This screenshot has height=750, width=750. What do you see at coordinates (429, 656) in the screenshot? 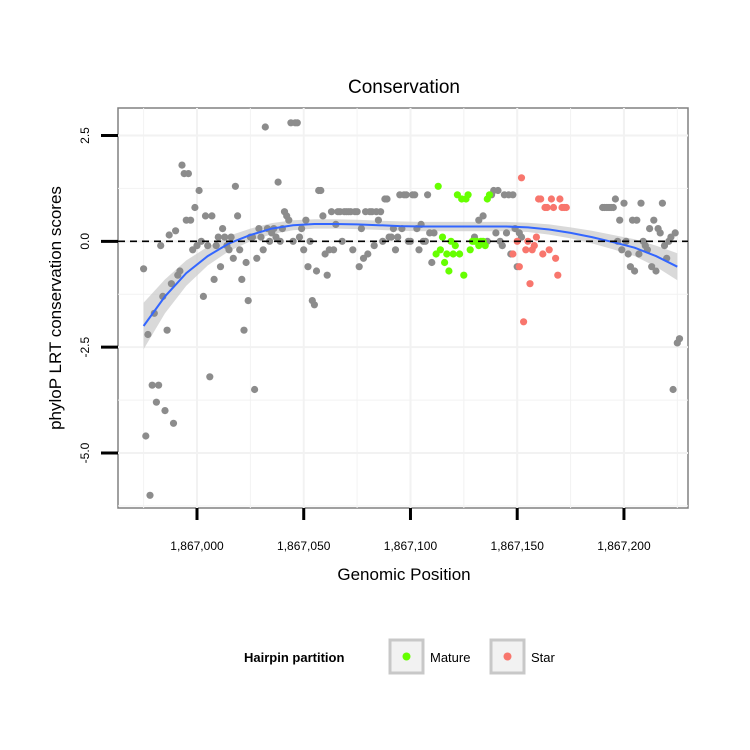
I see `legend-entry-mature: Mature` at bounding box center [429, 656].